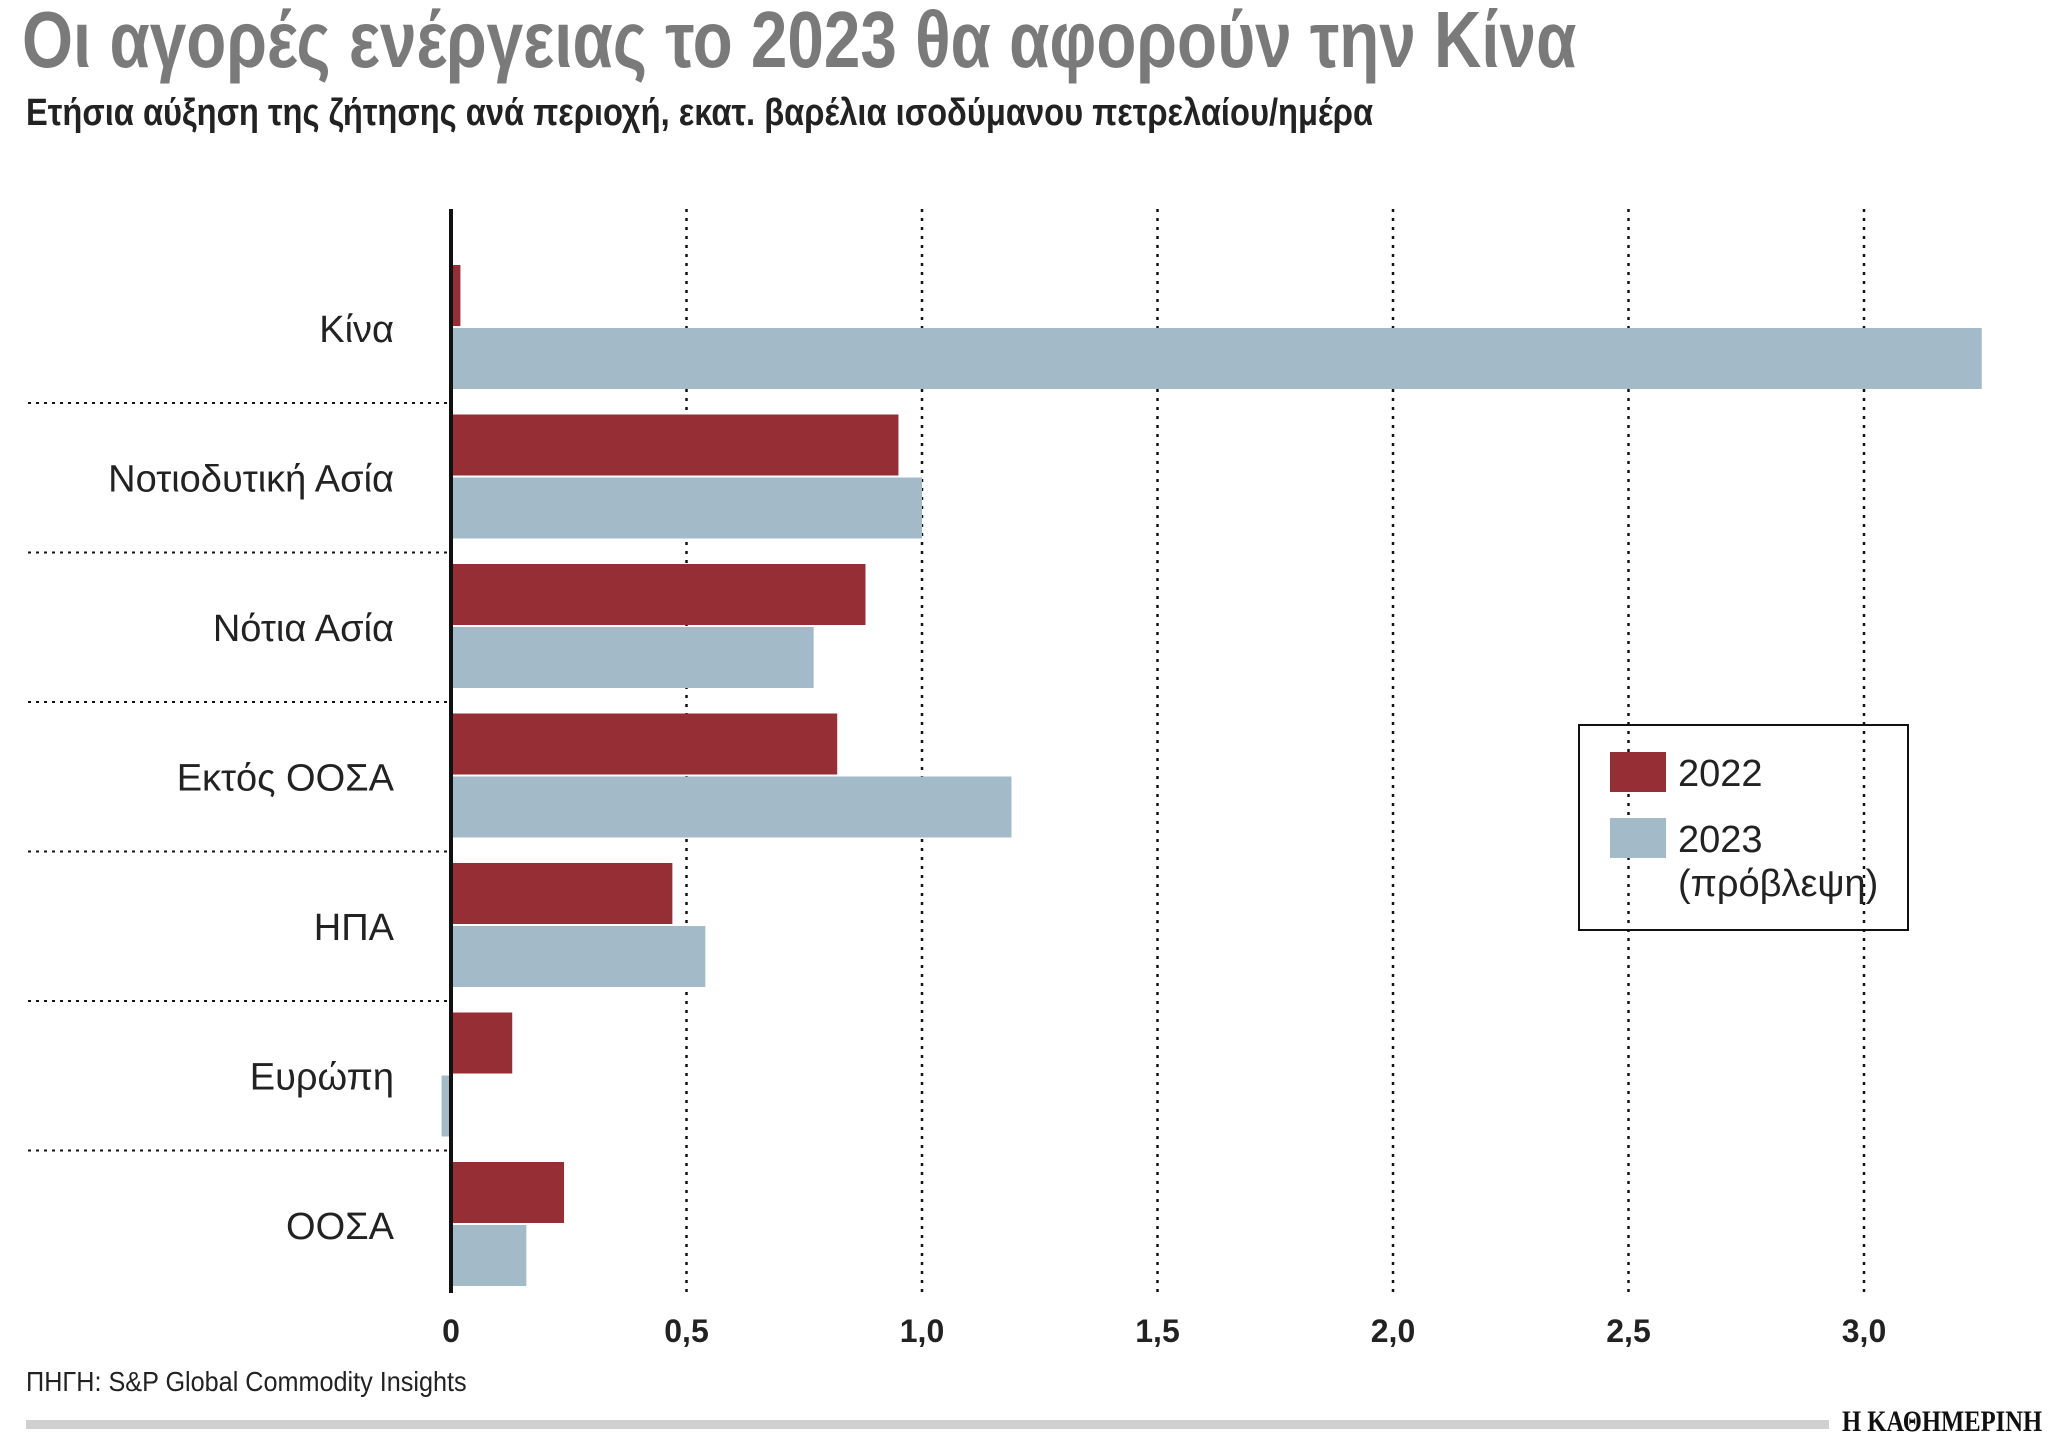  I want to click on category-label: ΟΟΣΑ, so click(340, 1227).